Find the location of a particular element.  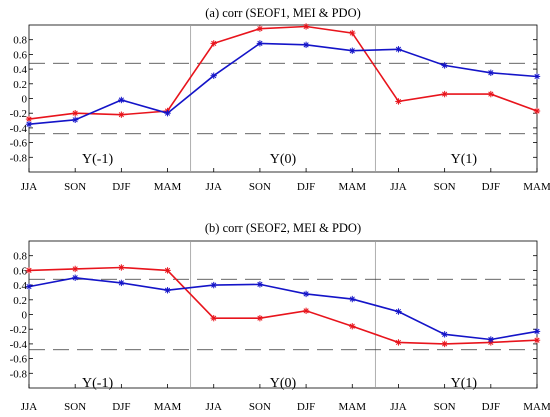

y-tick-label: 0.4 is located at coordinates (20, 286).